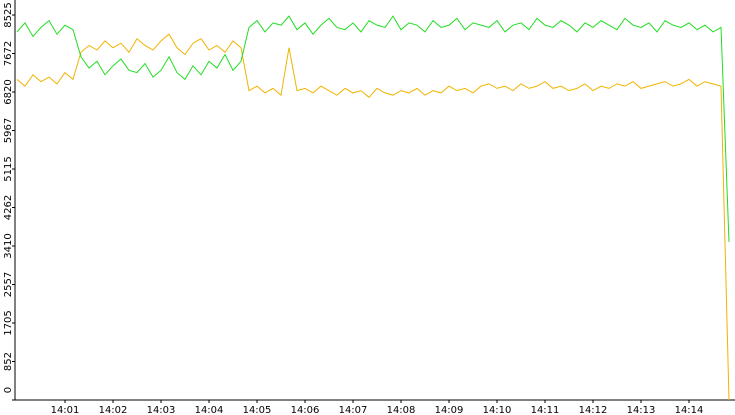 The width and height of the screenshot is (735, 415). What do you see at coordinates (8, 390) in the screenshot?
I see `y-tick-label: 0` at bounding box center [8, 390].